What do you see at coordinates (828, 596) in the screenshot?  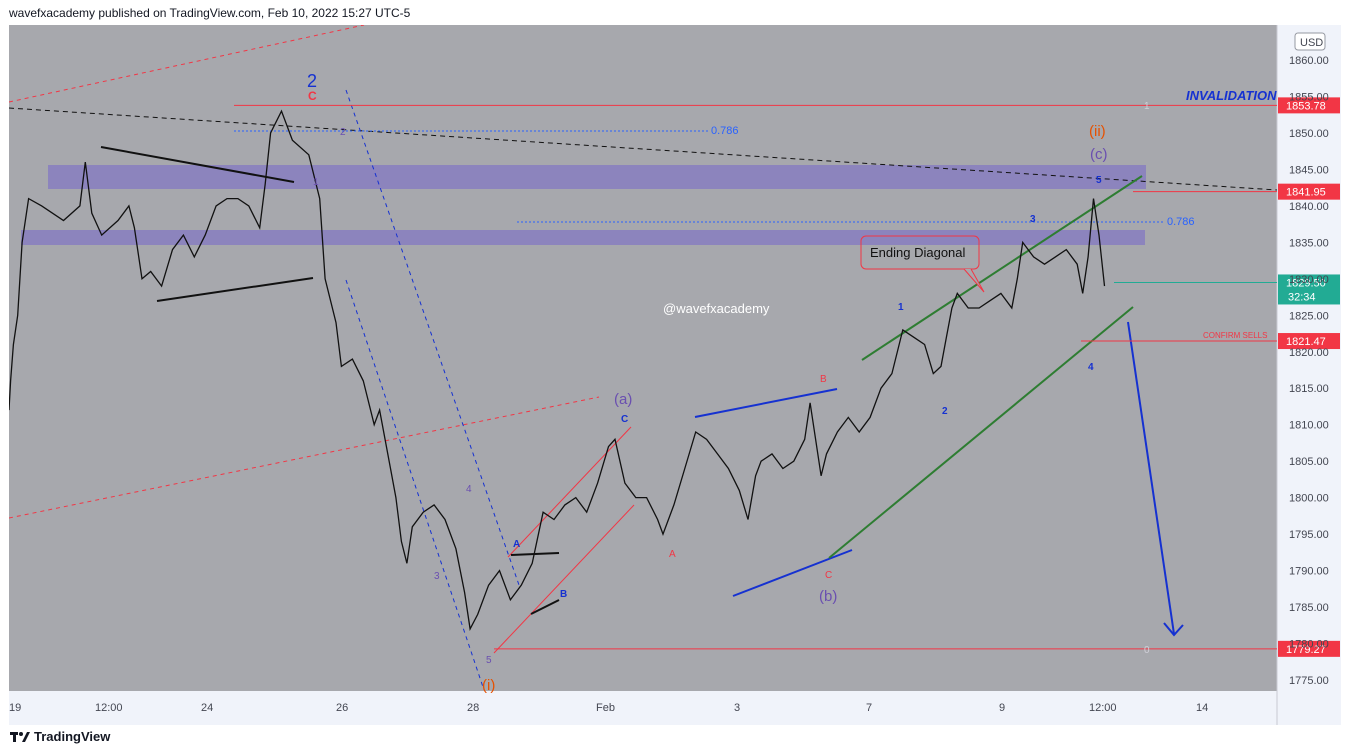 I see `wave-b-paren-label: (b)` at bounding box center [828, 596].